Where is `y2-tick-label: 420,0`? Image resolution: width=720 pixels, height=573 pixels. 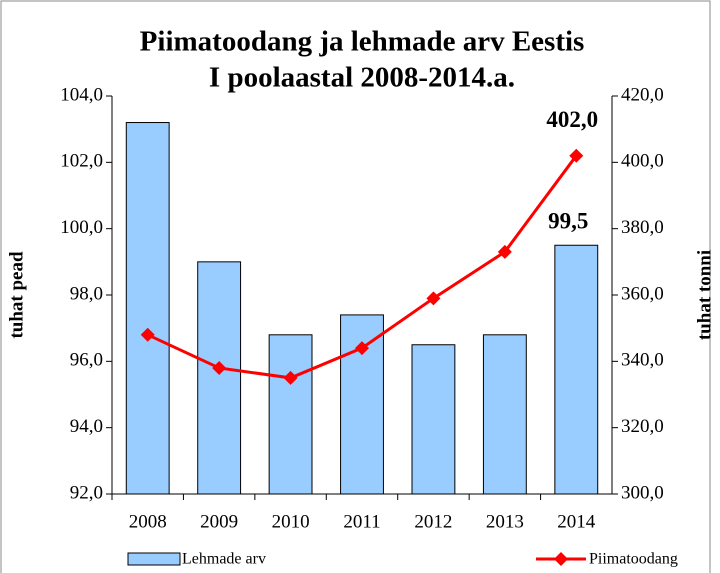
y2-tick-label: 420,0 is located at coordinates (642, 94).